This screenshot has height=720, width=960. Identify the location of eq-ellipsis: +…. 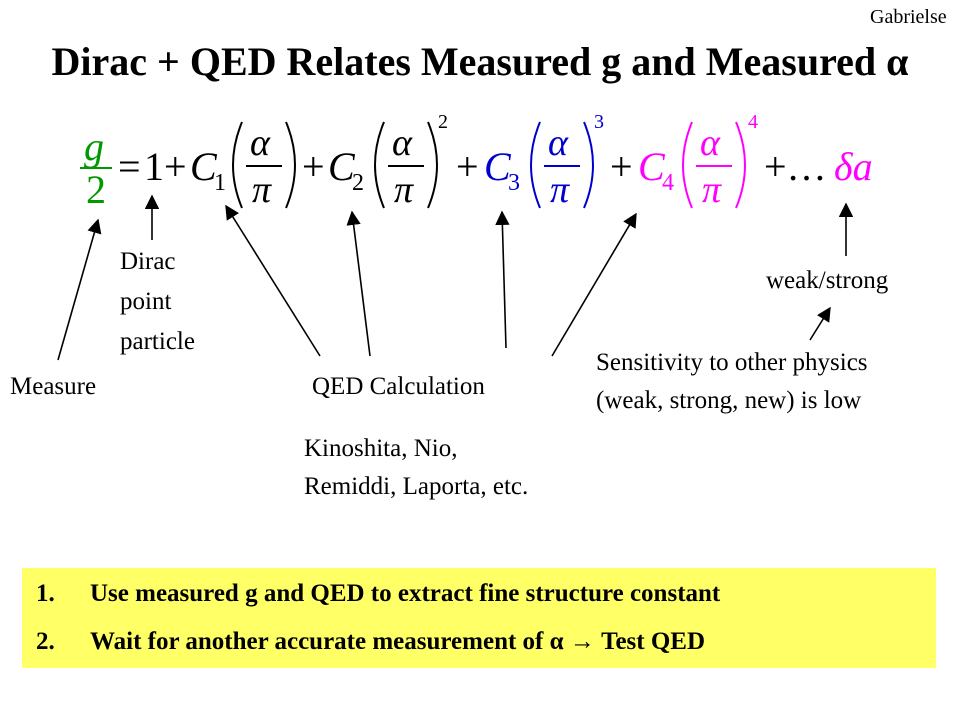
(795, 166).